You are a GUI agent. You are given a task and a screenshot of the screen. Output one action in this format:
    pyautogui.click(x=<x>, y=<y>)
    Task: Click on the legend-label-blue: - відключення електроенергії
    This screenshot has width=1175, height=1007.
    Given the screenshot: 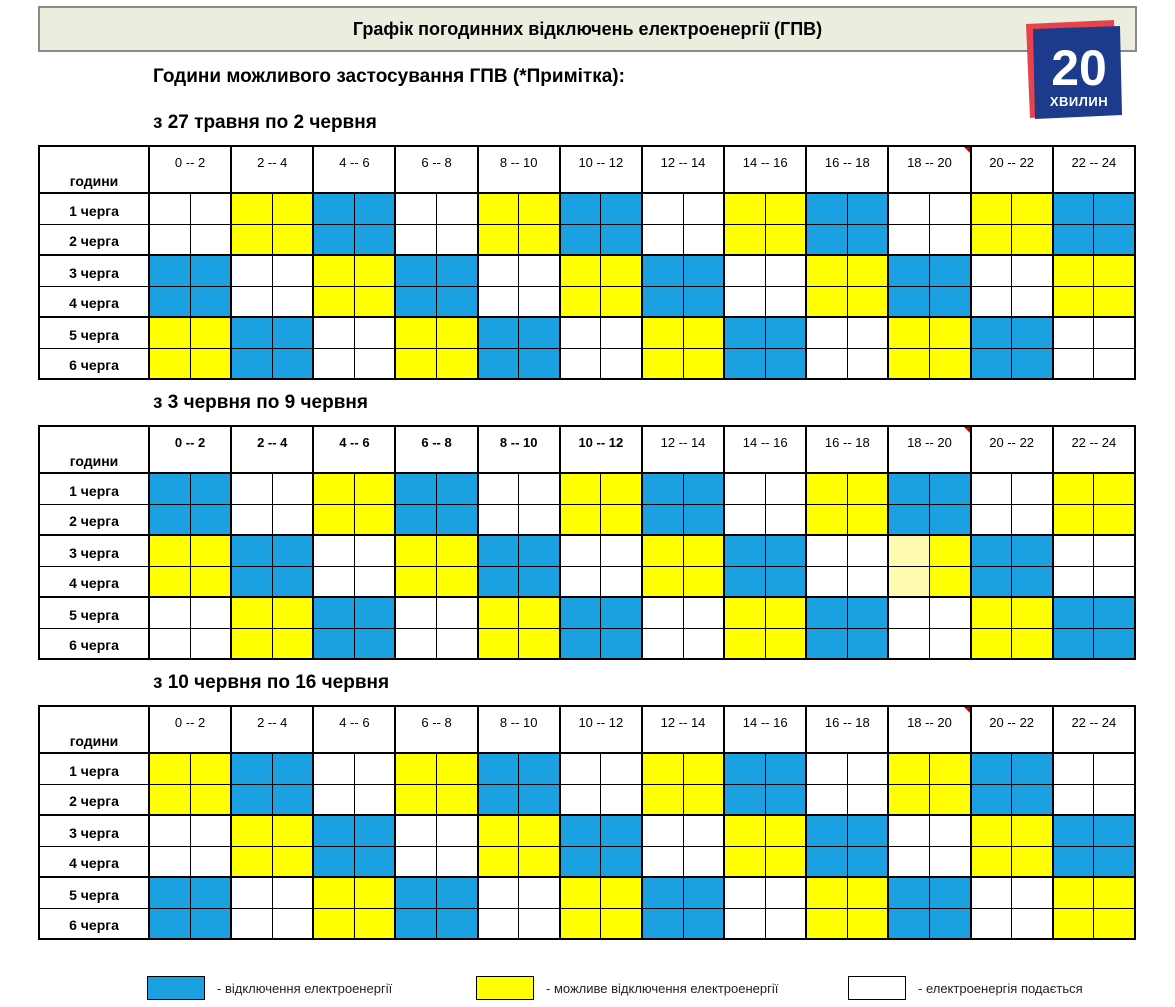 What is the action you would take?
    pyautogui.click(x=305, y=988)
    